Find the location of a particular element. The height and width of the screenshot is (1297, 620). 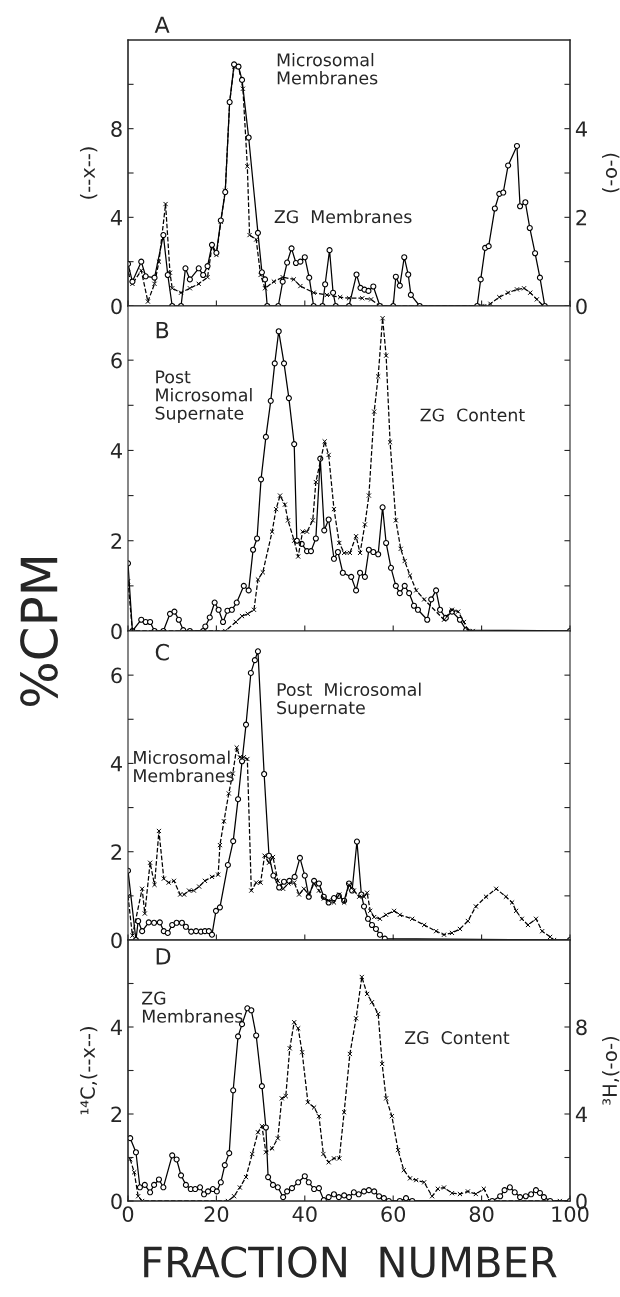

x-tick-label: 60 is located at coordinates (393, 1214).